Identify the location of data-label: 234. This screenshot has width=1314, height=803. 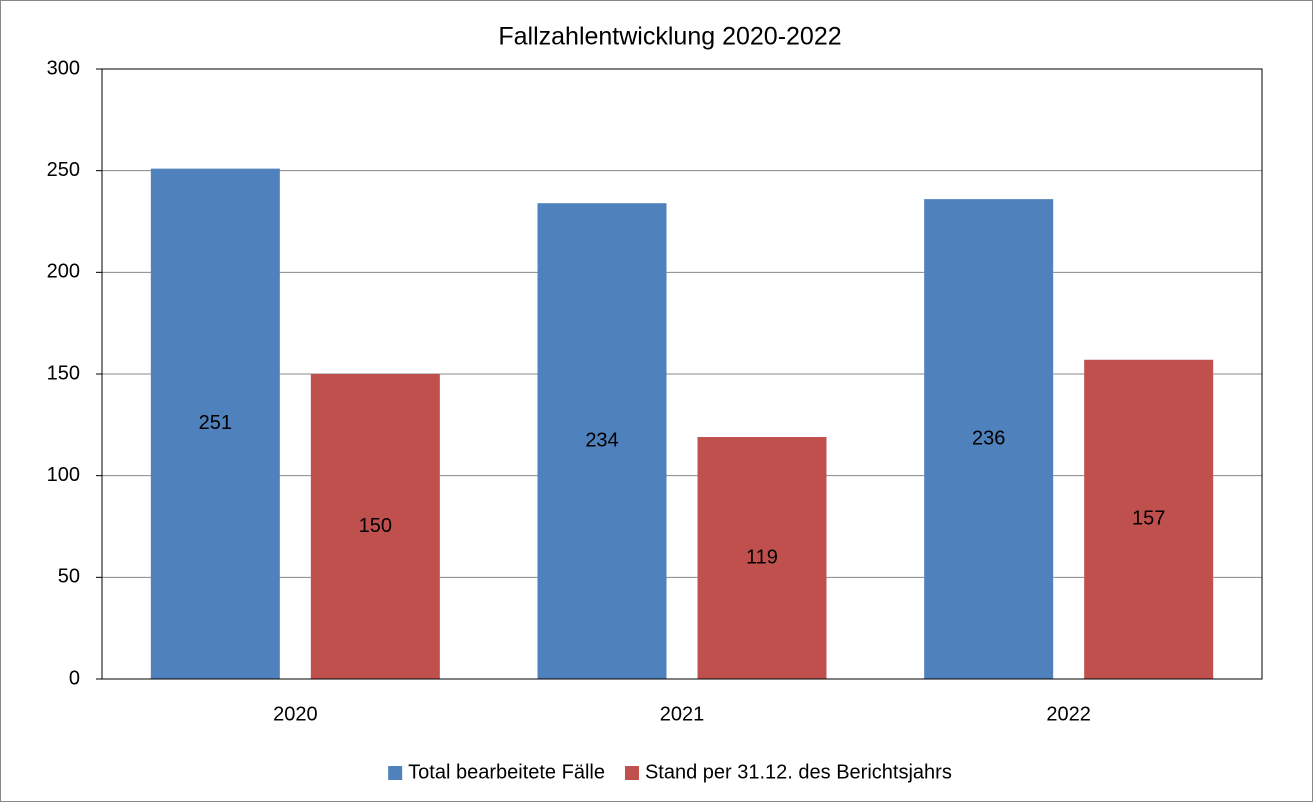
(601, 440).